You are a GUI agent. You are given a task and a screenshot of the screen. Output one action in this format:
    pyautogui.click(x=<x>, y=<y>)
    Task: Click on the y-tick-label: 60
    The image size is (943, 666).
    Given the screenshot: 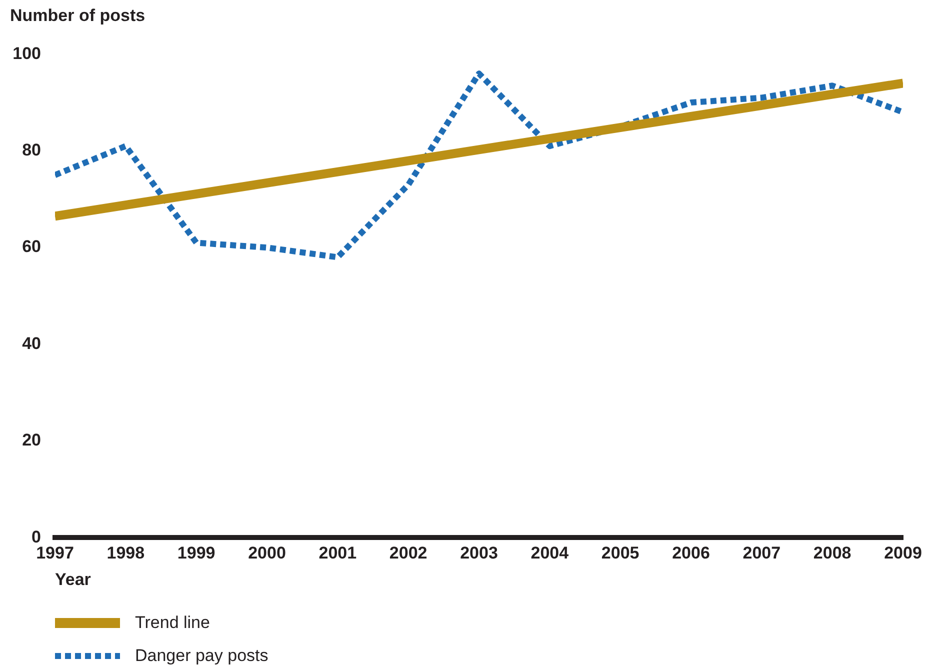 What is the action you would take?
    pyautogui.click(x=31, y=246)
    